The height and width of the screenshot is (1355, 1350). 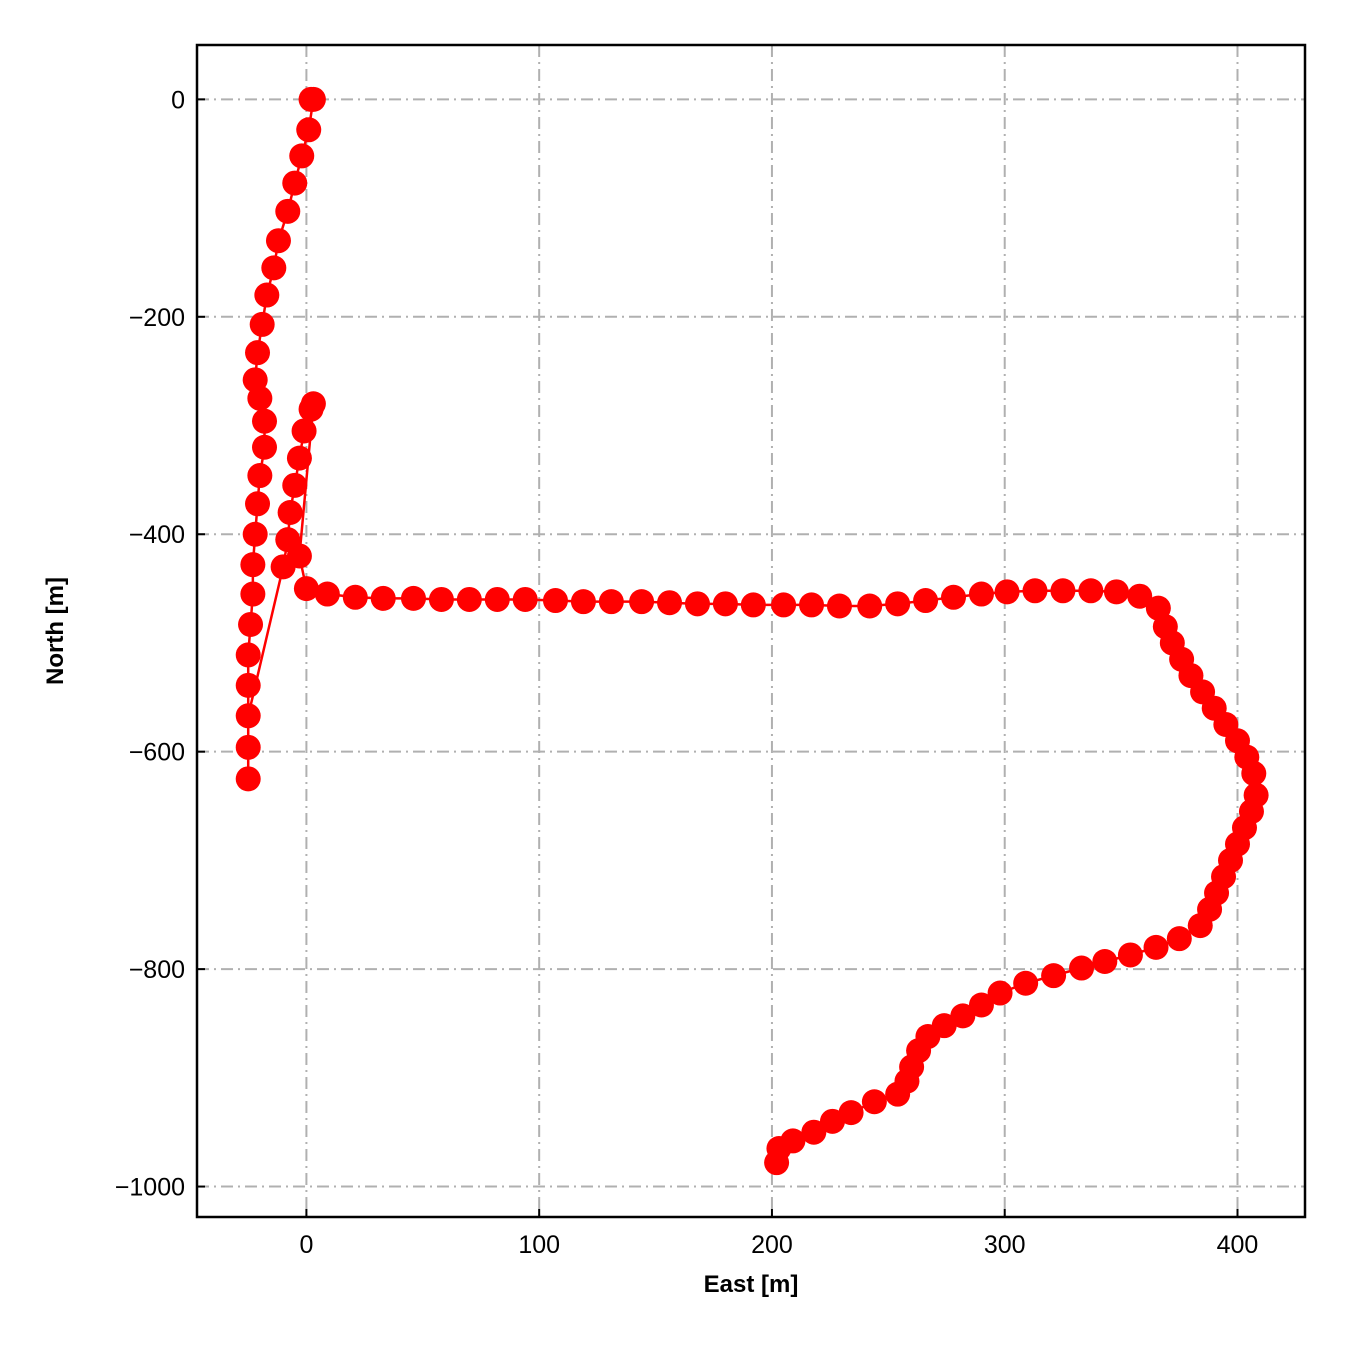 What do you see at coordinates (157, 970) in the screenshot?
I see `y-tick-label: −800` at bounding box center [157, 970].